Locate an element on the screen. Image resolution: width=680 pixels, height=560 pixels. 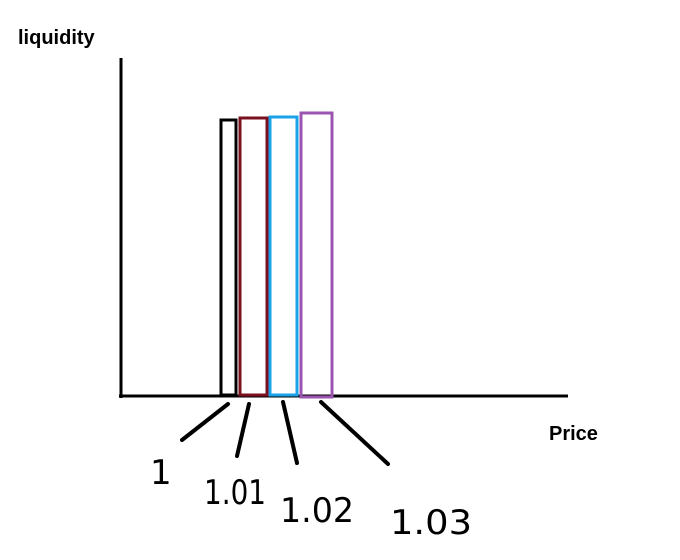
leader-line-1.03 is located at coordinates (354, 433).